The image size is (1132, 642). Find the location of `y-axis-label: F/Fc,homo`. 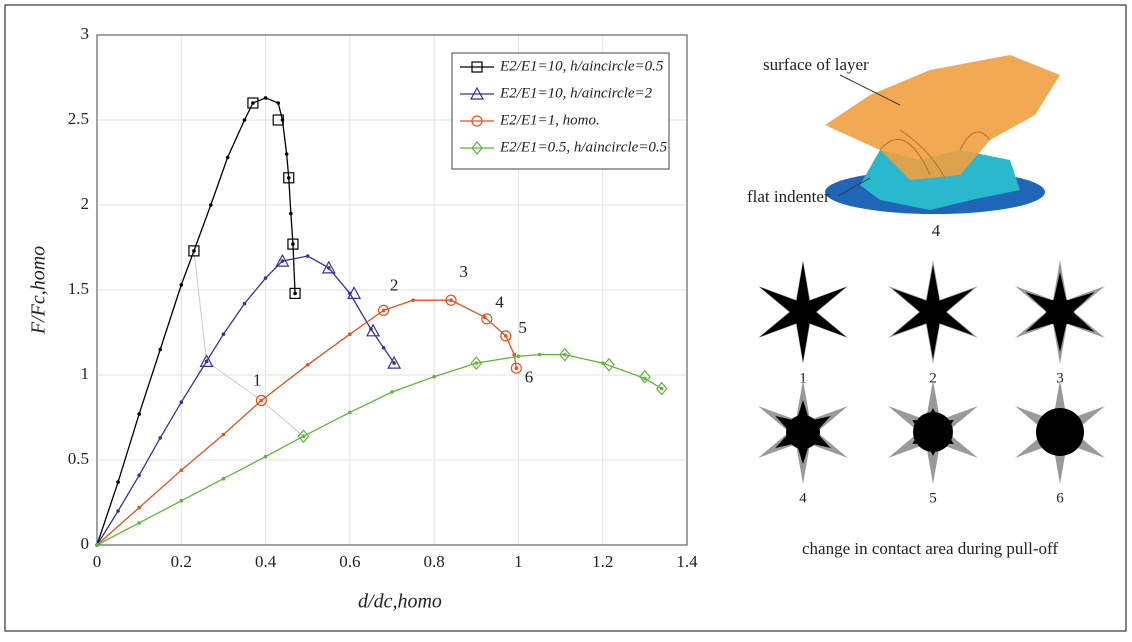

y-axis-label: F/Fc,homo is located at coordinates (39, 290).